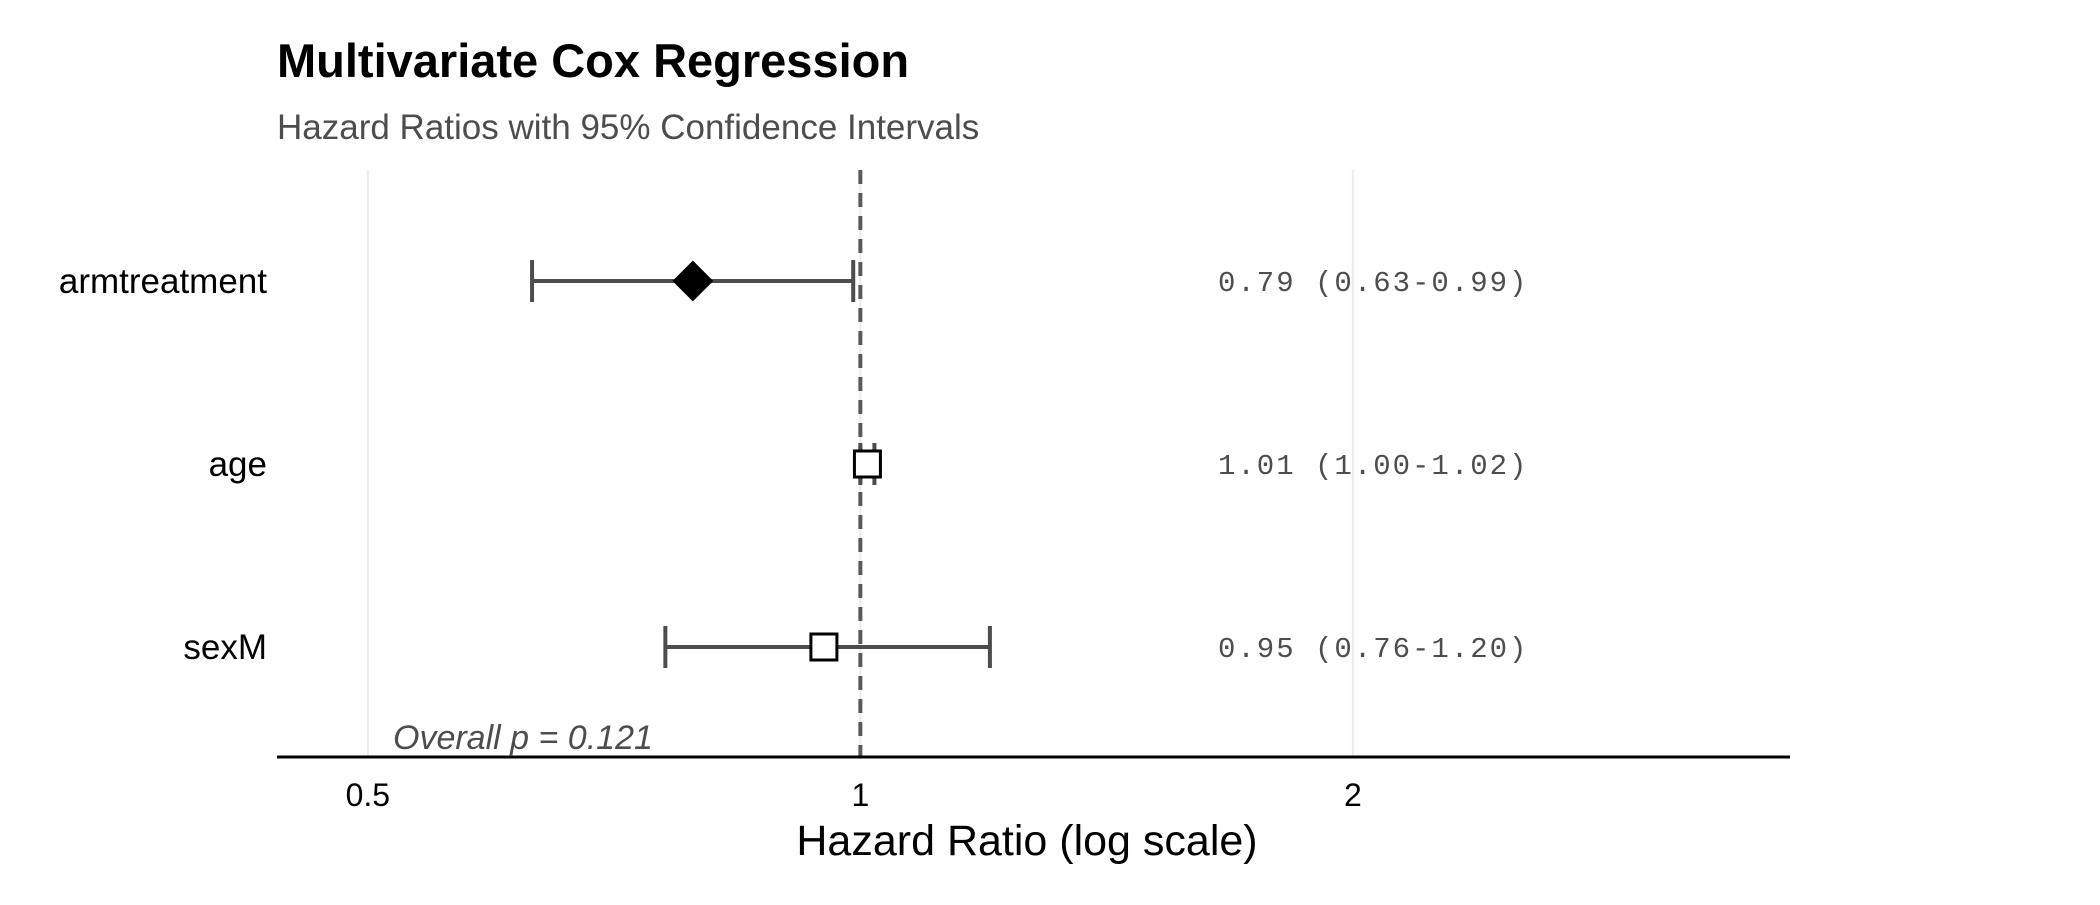 The height and width of the screenshot is (905, 2100). Describe the element at coordinates (1026, 841) in the screenshot. I see `x-axis-title: Hazard Ratio (log scale)` at that location.